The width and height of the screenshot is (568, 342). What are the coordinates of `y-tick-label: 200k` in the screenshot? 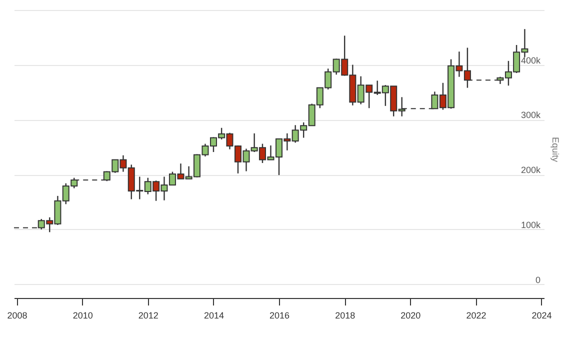 It's located at (530, 170).